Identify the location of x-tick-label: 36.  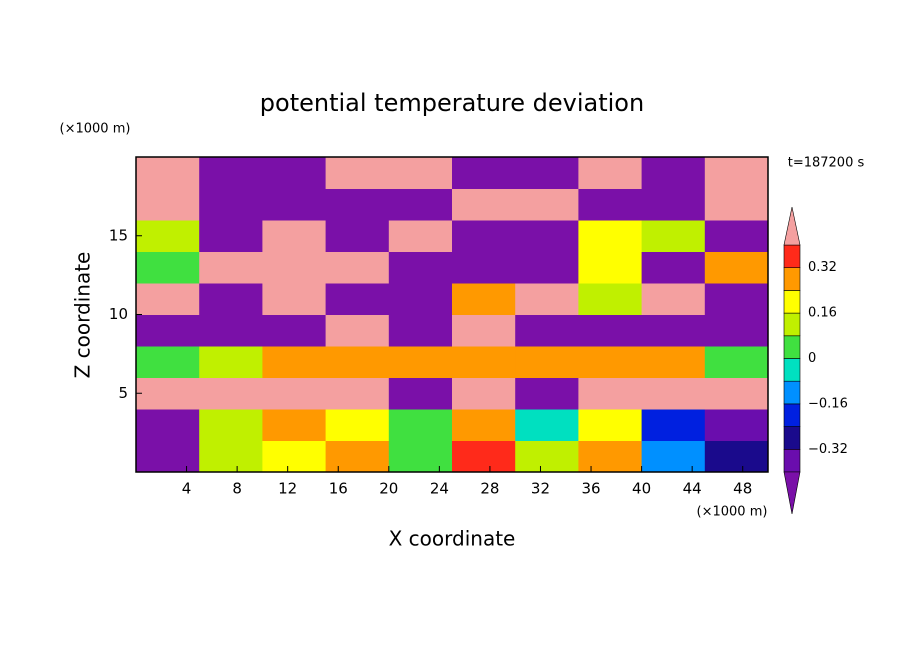
(590, 489).